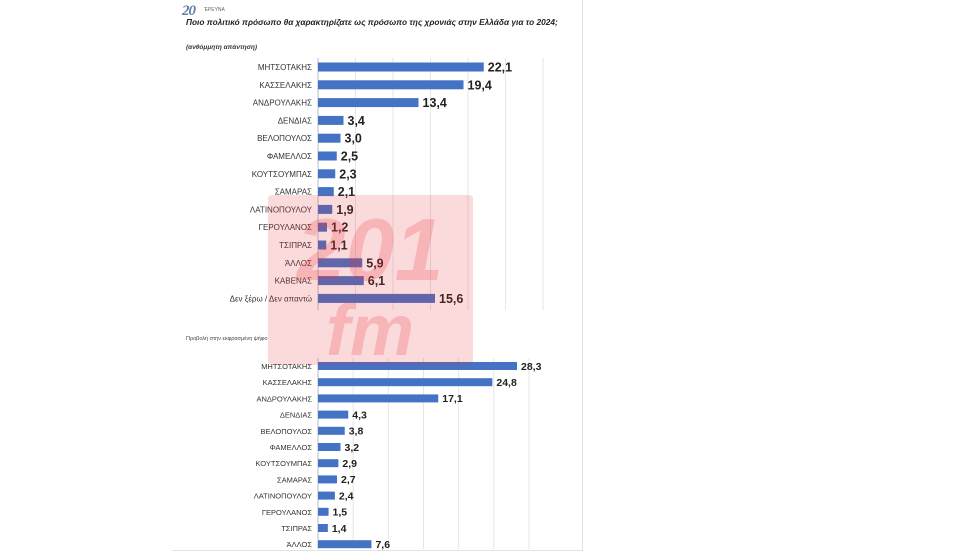 The image size is (960, 556). Describe the element at coordinates (369, 249) in the screenshot. I see `watermark-text-top: 201` at that location.